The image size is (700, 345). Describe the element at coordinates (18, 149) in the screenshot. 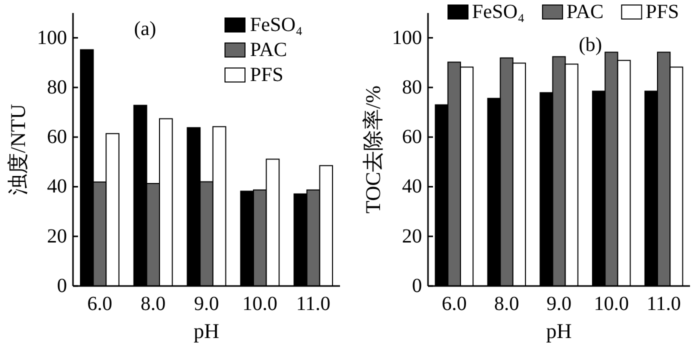

I see `y-axis-title: 浊度/NTU` at that location.